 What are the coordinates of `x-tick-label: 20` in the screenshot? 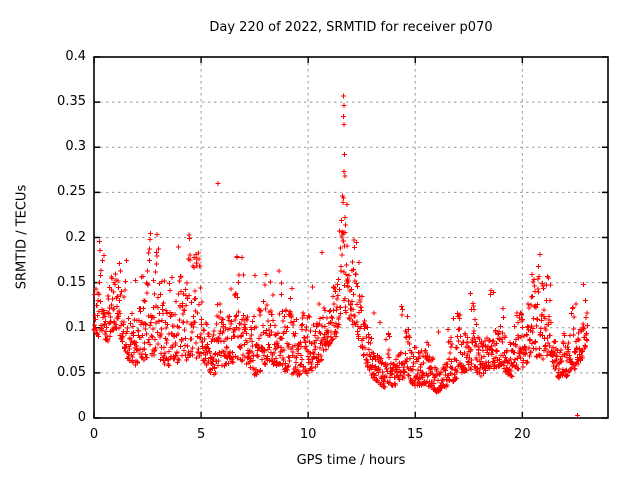 It's located at (522, 434).